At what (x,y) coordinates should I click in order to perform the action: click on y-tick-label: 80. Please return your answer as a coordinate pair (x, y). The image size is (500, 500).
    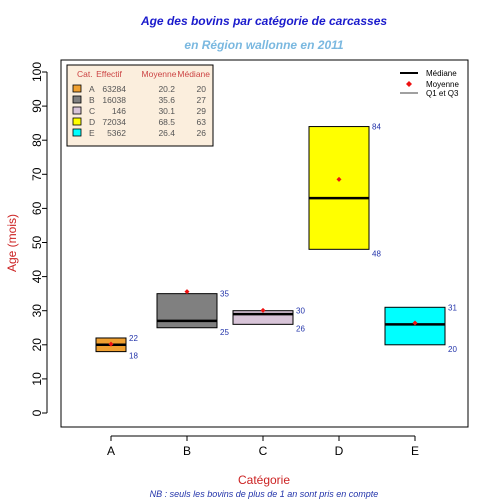
    Looking at the image, I should click on (37, 140).